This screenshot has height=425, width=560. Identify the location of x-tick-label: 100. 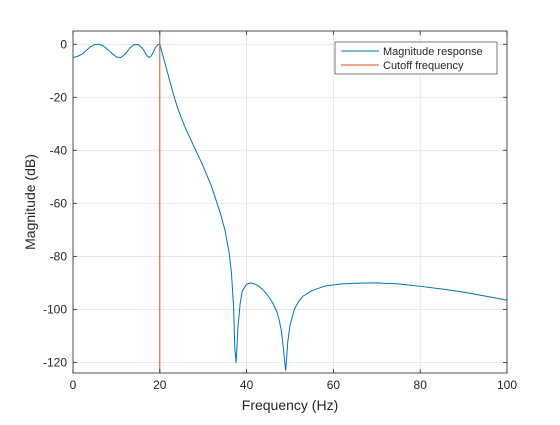
(507, 385).